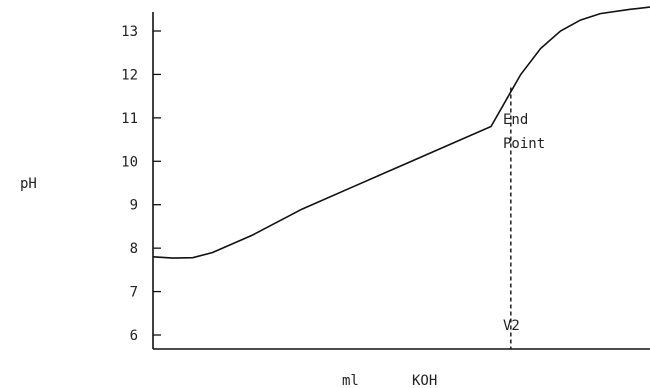 The image size is (650, 388). I want to click on y-tick-label-12: 12, so click(129, 75).